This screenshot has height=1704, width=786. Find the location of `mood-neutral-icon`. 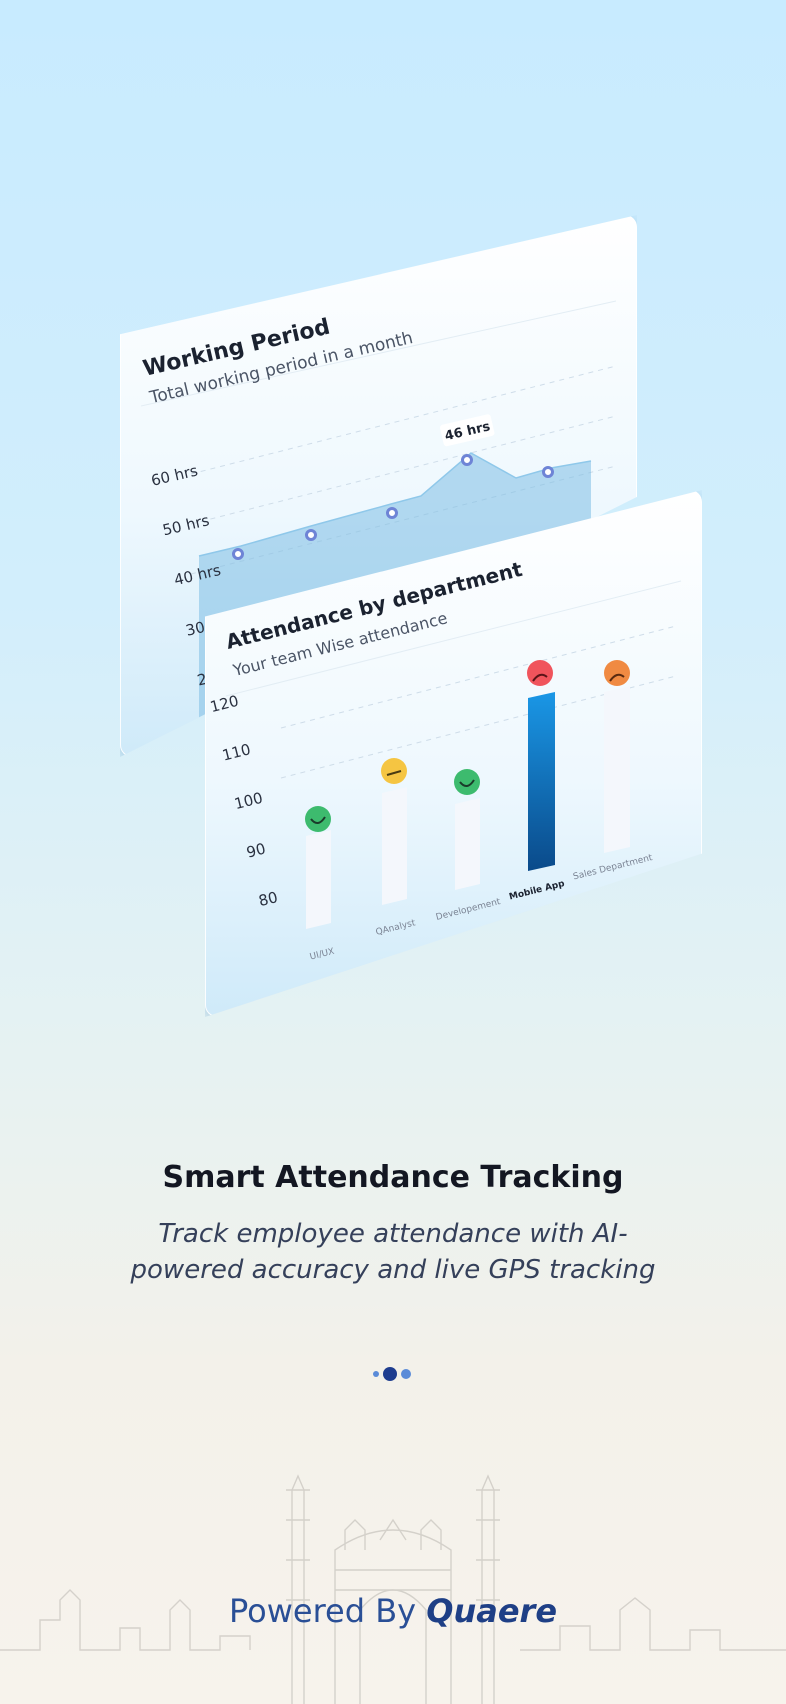

mood-neutral-icon is located at coordinates (394, 771).